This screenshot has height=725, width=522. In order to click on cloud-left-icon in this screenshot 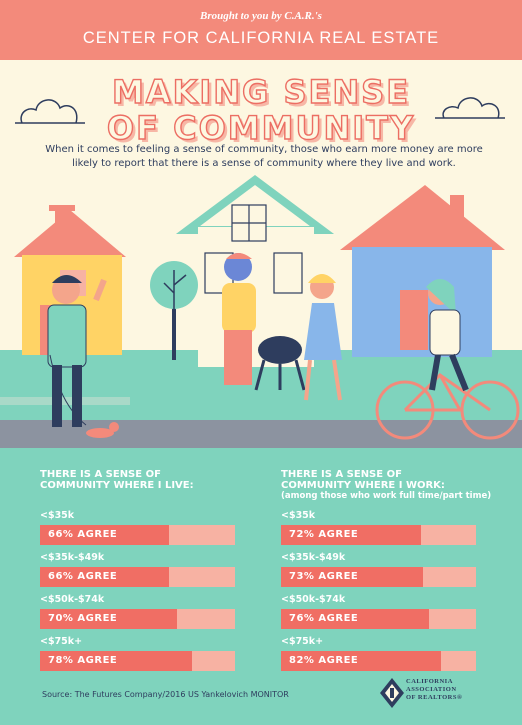, I will do `click(50, 111)`.